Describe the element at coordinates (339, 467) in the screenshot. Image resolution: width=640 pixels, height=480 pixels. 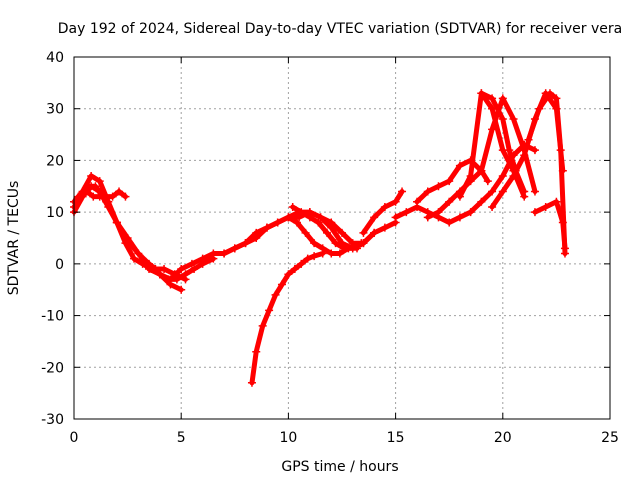
I see `x-axis-title: GPS time / hours` at that location.